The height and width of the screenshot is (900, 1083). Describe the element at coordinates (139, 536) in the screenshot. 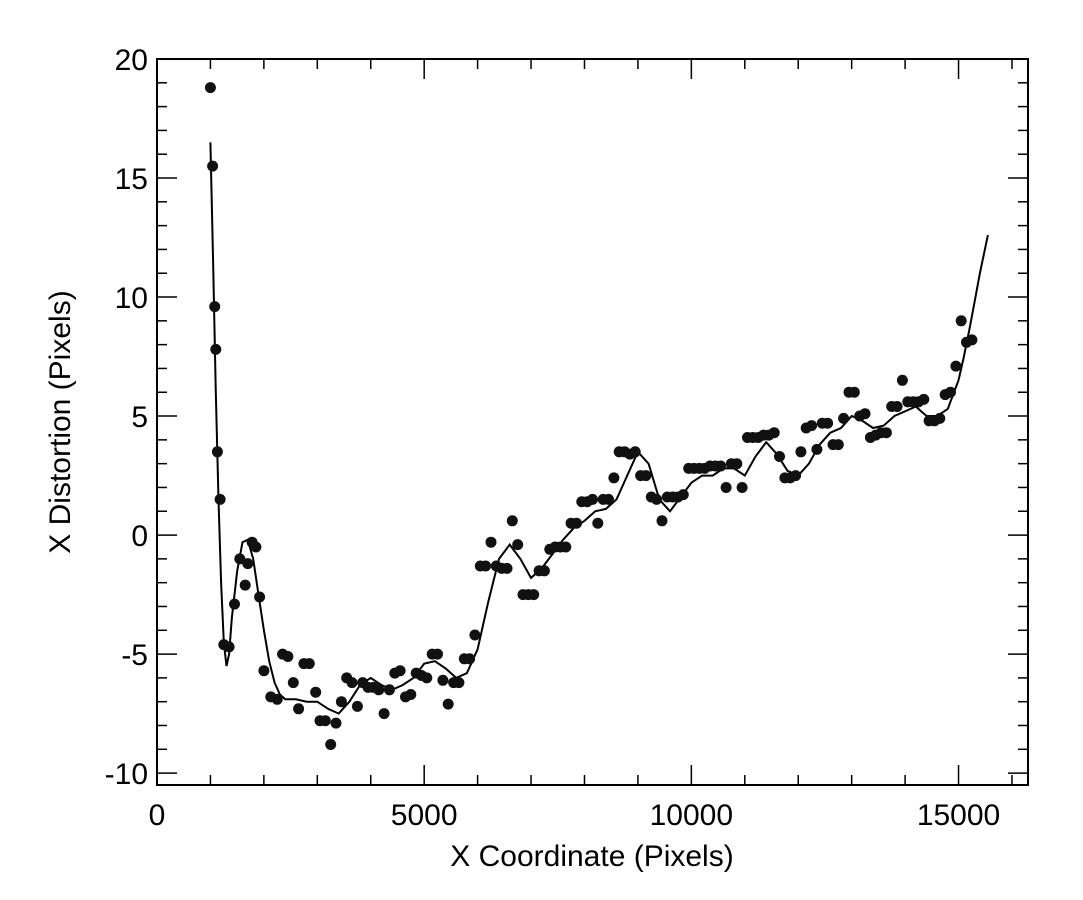

I see `y-tick-label: 0` at that location.